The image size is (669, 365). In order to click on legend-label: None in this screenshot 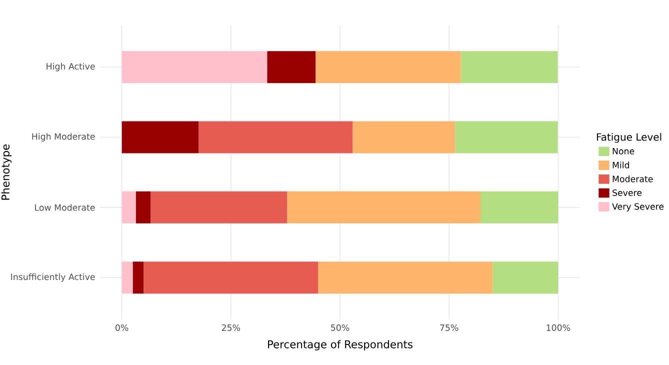, I will do `click(623, 151)`.